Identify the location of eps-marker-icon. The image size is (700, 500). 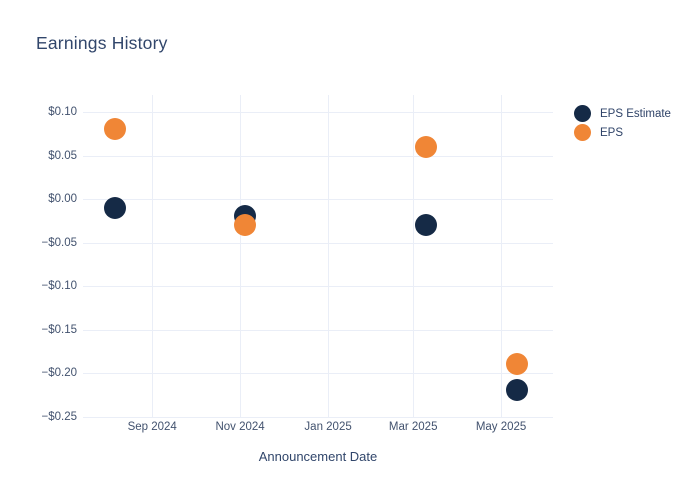
(582, 132).